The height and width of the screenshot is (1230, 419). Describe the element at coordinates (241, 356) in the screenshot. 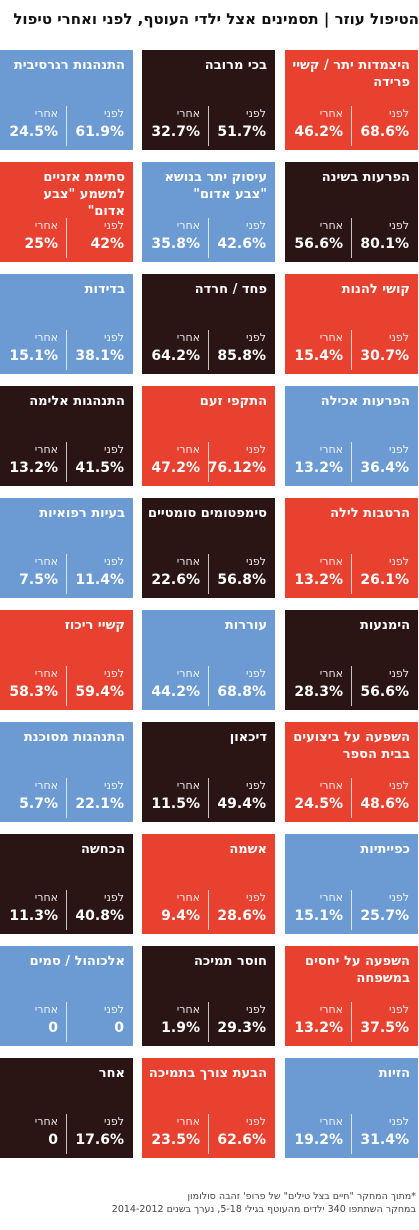

I see `before-value: 85.8%` at that location.